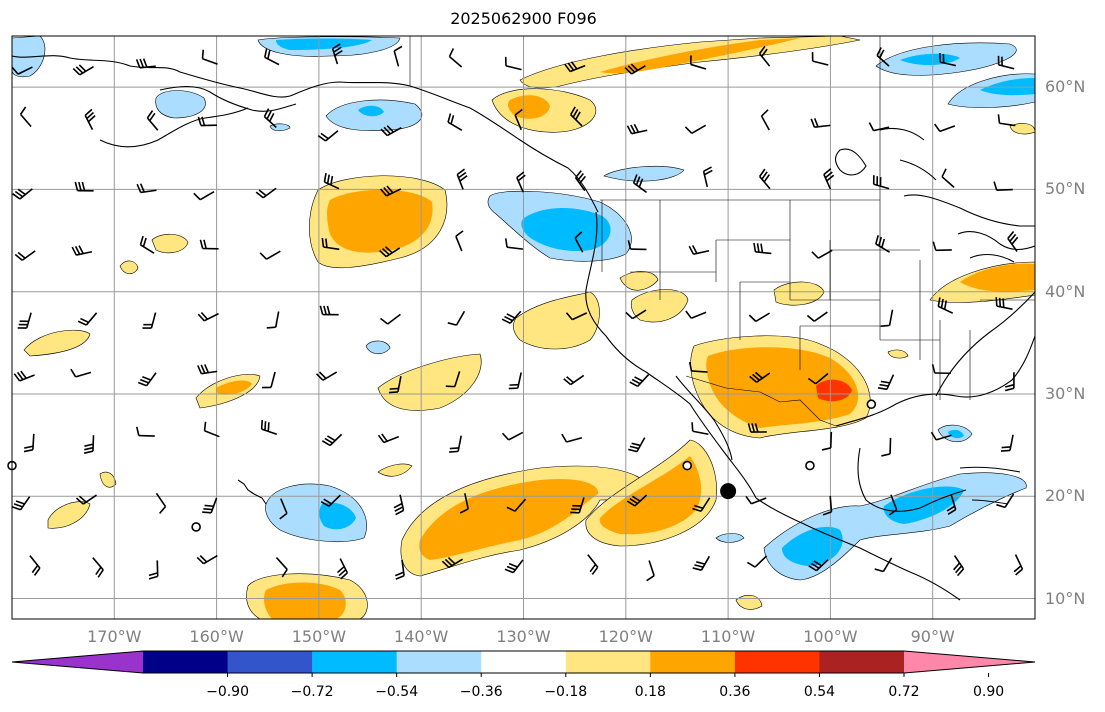 The width and height of the screenshot is (1105, 712). Describe the element at coordinates (862, 662) in the screenshot. I see `colorbar-segment` at that location.